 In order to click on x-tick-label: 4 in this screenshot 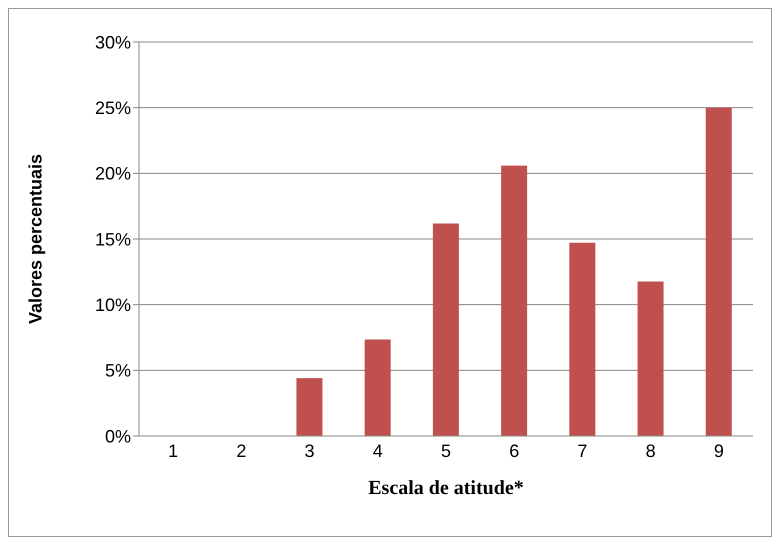, I will do `click(377, 450)`.